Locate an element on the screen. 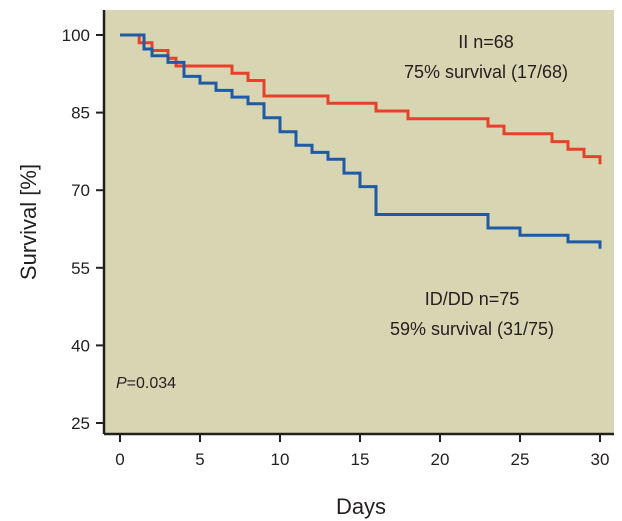 The height and width of the screenshot is (521, 622). p-value-label: P=0.034 is located at coordinates (146, 383).